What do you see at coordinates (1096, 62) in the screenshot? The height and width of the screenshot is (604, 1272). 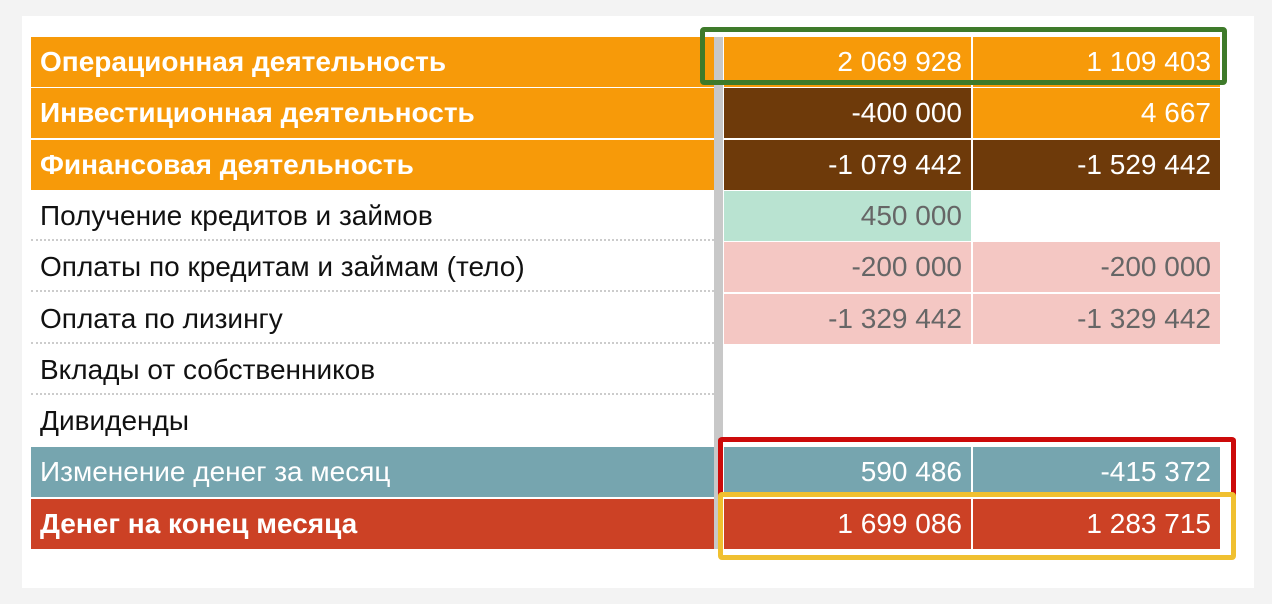 I see `value-cell: 1 109 403` at bounding box center [1096, 62].